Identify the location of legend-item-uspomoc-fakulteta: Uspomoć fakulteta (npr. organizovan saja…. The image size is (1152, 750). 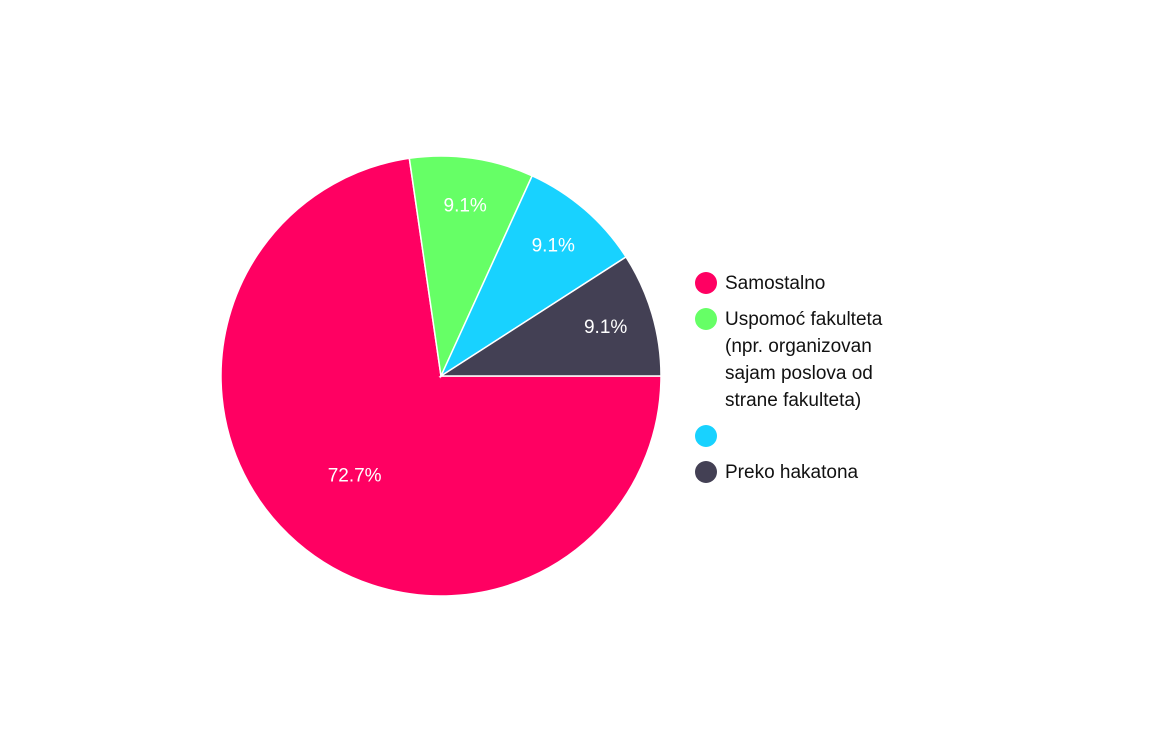
(810, 360).